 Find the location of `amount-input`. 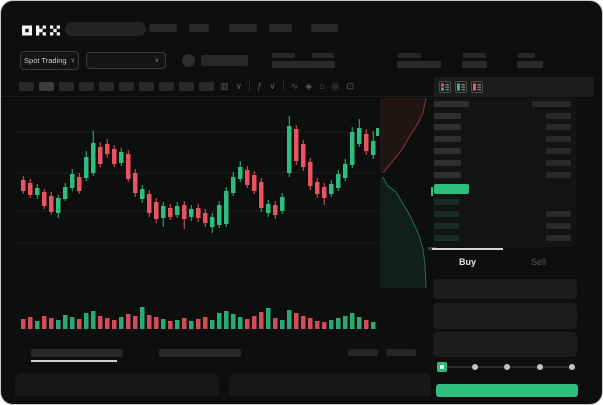

amount-input is located at coordinates (505, 316).